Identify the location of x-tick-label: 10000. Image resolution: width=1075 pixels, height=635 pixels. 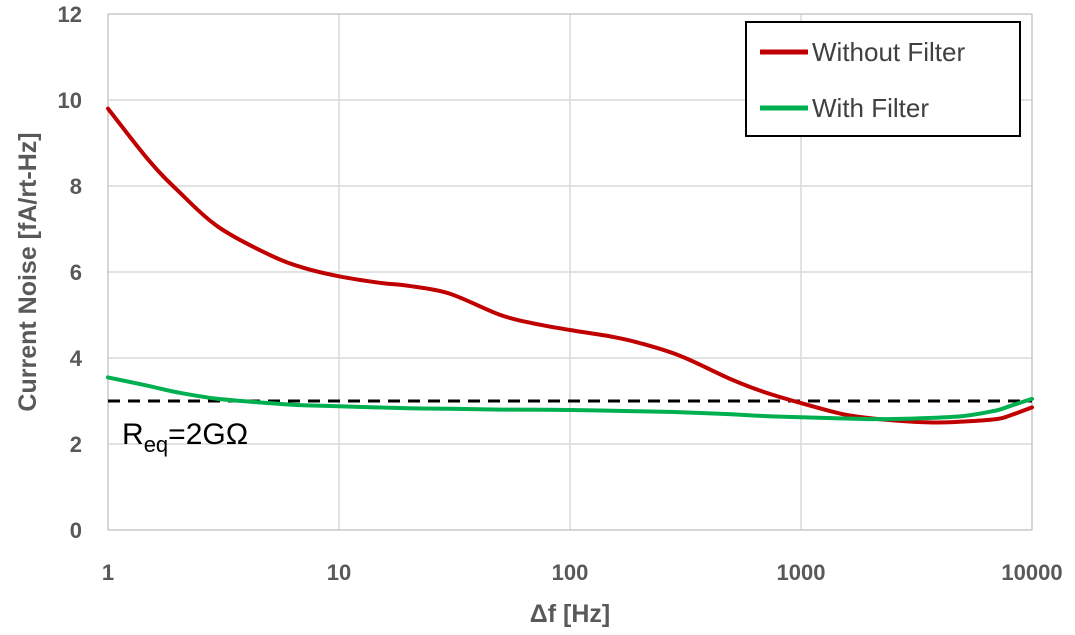
(1031, 572).